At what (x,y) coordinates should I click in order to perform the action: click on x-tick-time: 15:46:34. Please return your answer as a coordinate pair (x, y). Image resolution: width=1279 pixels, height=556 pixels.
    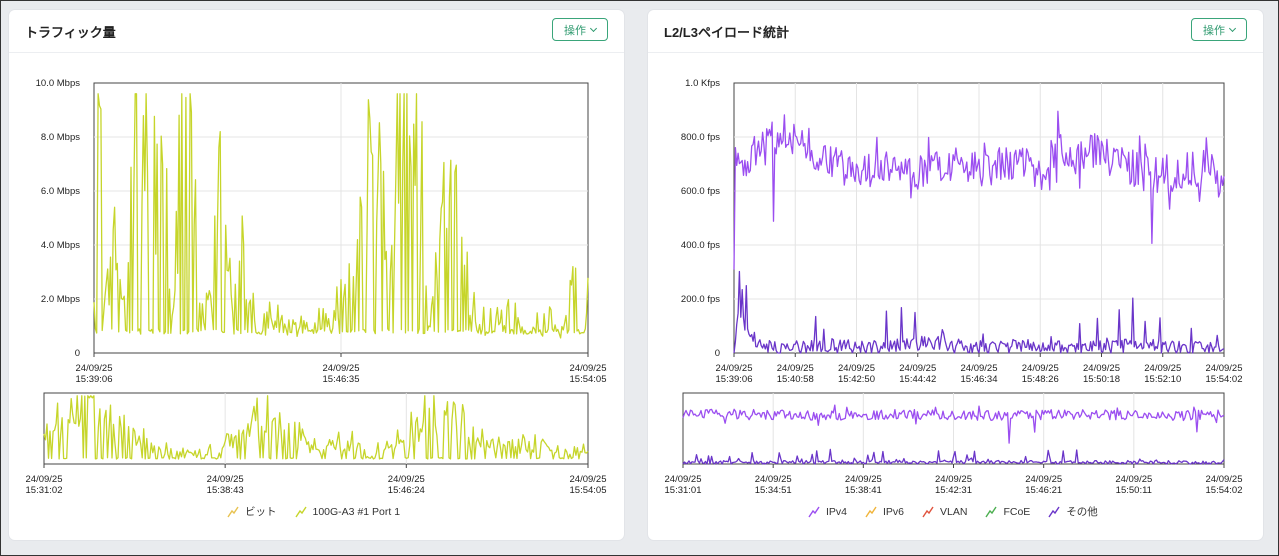
    Looking at the image, I should click on (979, 379).